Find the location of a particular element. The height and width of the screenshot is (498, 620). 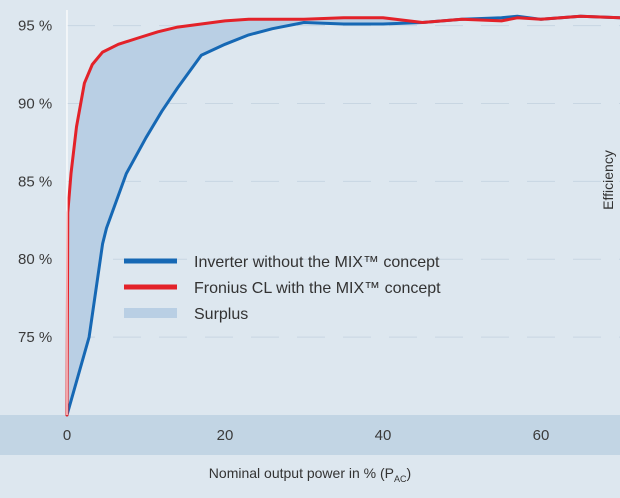

x-axis-band is located at coordinates (310, 435).